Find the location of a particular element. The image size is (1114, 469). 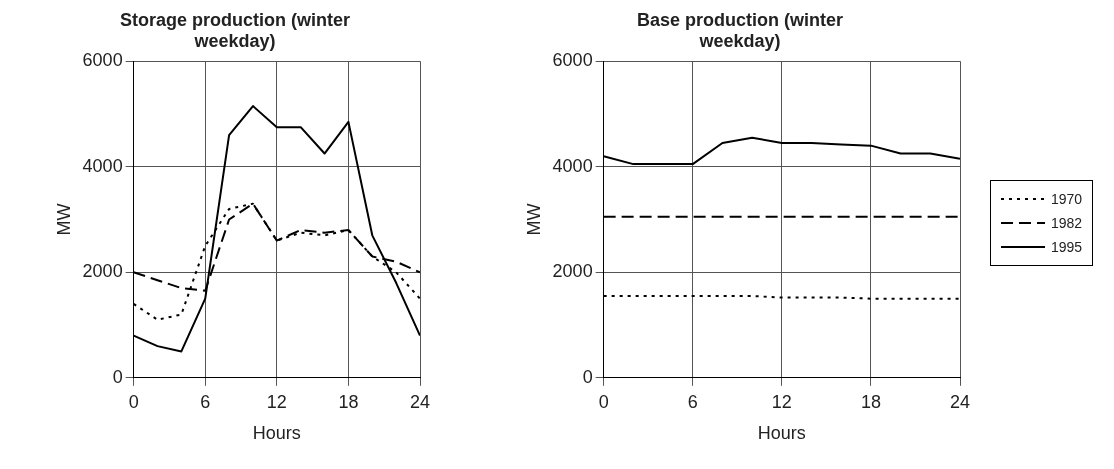

legend-label: 1982 is located at coordinates (1067, 223).